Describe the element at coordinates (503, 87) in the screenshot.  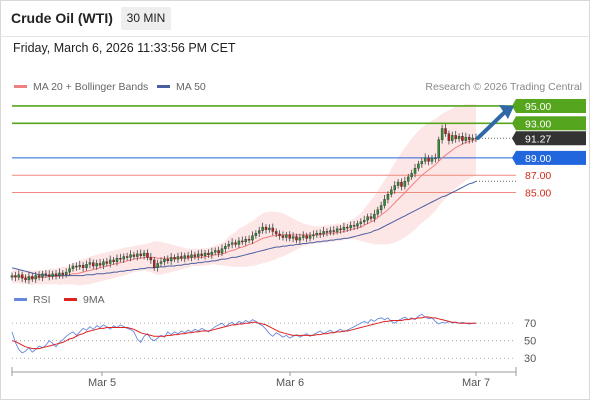
I see `research-credit: Research © 2026 Trading Central` at that location.